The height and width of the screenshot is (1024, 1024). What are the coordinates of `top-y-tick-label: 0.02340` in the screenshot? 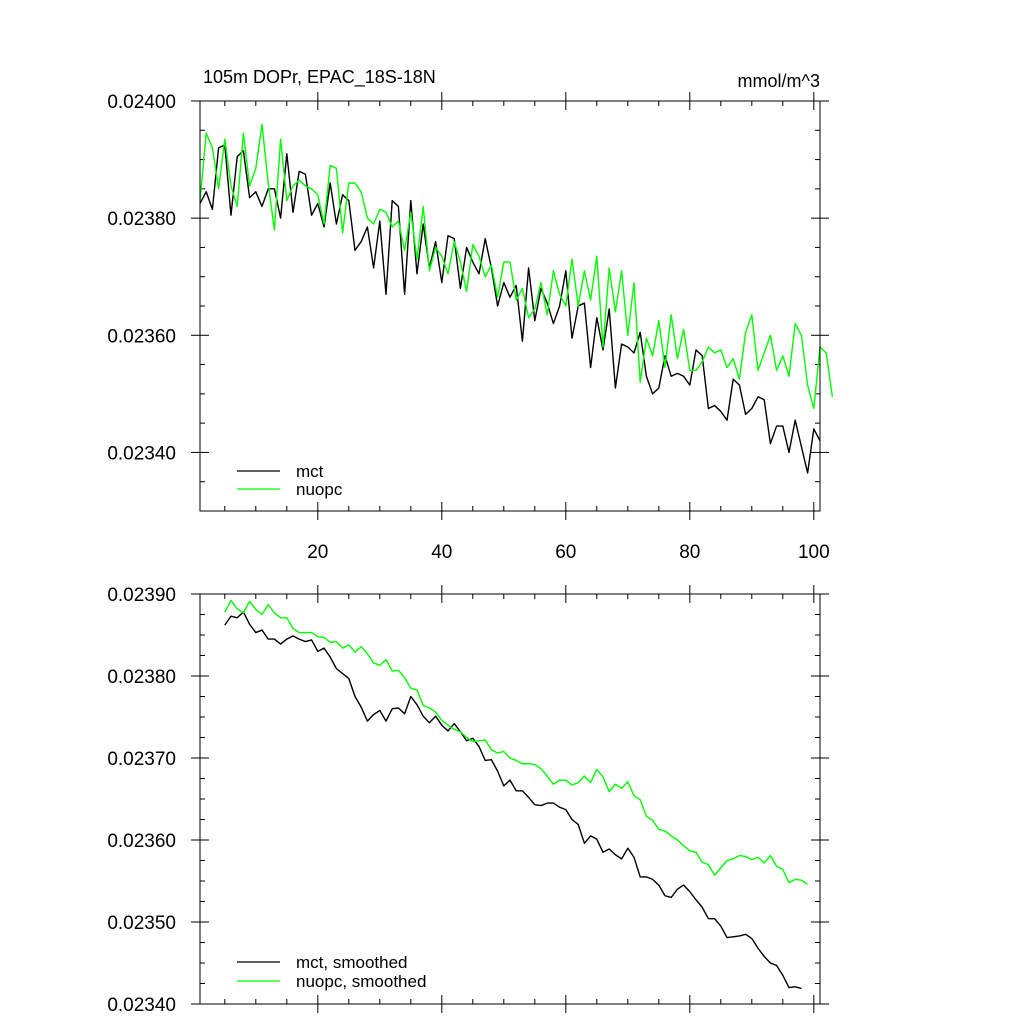 It's located at (141, 453).